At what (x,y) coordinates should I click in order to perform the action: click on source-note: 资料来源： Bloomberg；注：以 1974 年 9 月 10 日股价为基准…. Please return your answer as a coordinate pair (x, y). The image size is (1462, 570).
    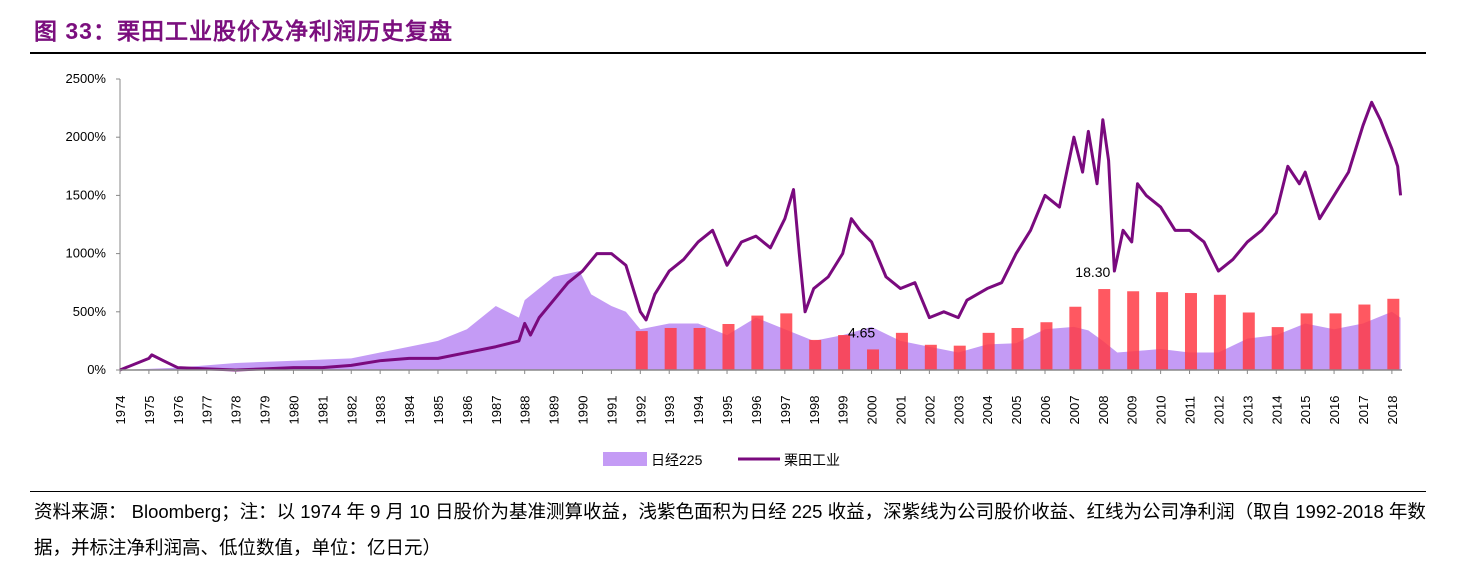
    Looking at the image, I should click on (730, 529).